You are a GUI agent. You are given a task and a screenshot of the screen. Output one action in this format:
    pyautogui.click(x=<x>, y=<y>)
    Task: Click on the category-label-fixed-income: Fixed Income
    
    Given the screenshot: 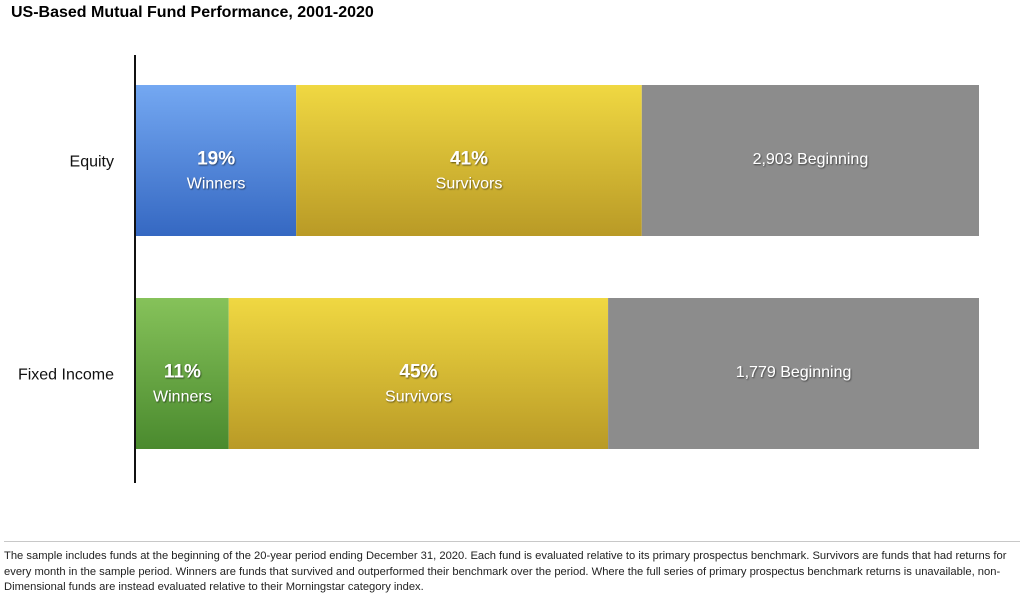 What is the action you would take?
    pyautogui.click(x=66, y=375)
    